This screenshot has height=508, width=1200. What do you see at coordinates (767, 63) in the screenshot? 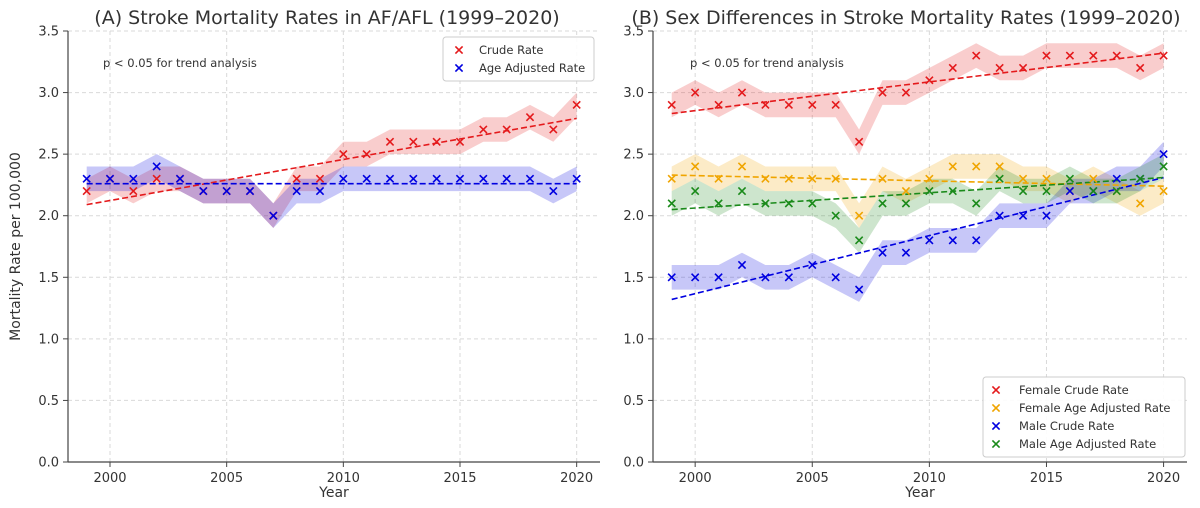
I see `trend-annotation: p < 0.05 for trend analysis` at bounding box center [767, 63].